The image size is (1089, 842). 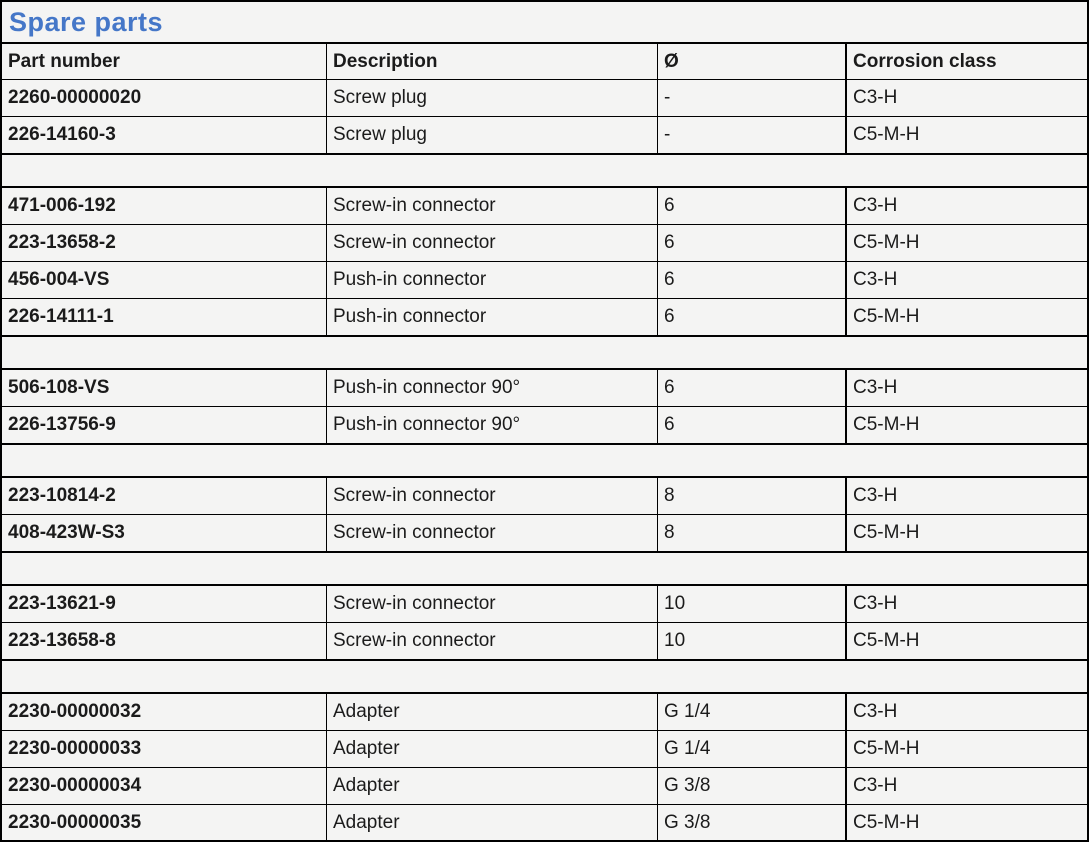 I want to click on part-number-cell: 2230-00000035, so click(x=75, y=822).